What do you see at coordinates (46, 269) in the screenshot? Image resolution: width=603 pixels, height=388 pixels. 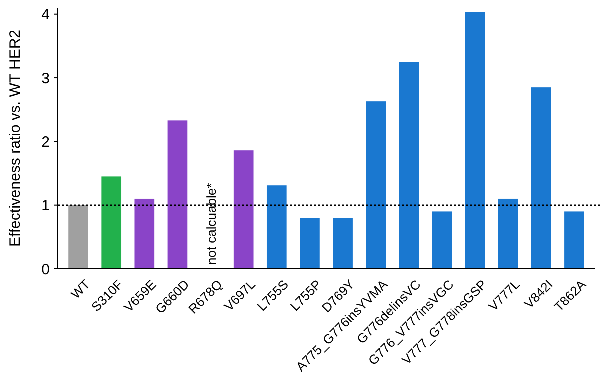 I see `y-tick-label: 0` at bounding box center [46, 269].